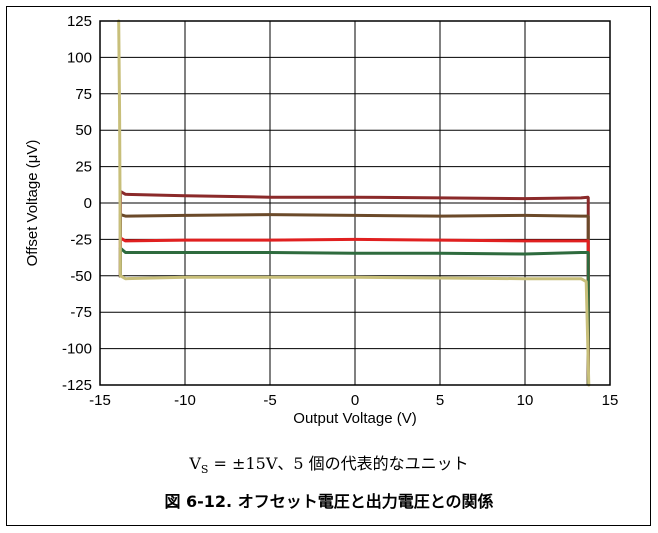  What do you see at coordinates (204, 470) in the screenshot?
I see `condition-subscript: S` at bounding box center [204, 470].